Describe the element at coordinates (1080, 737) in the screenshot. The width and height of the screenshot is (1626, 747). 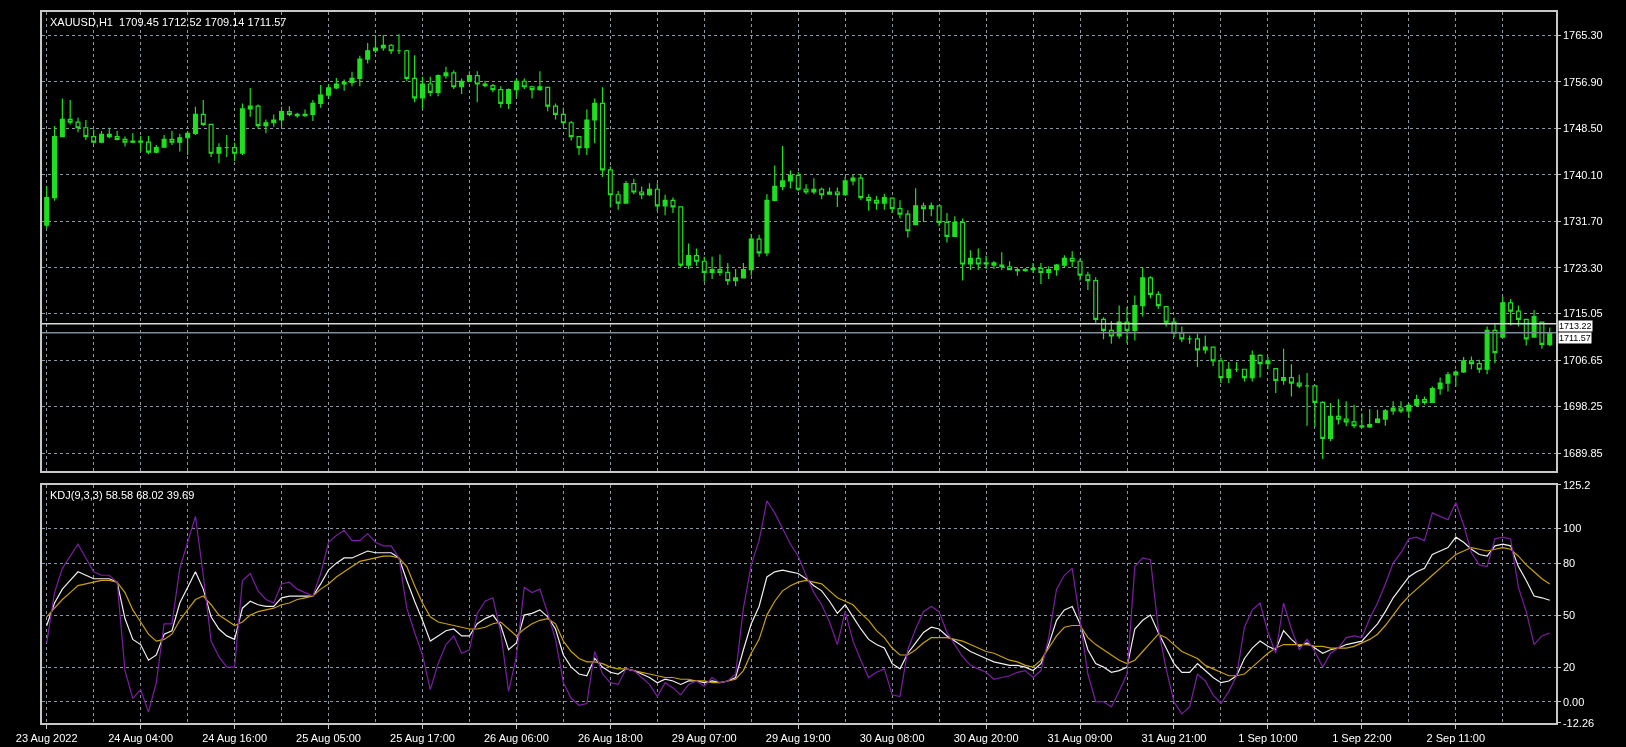
I see `x-tick-label: 31 Aug 09:00` at that location.